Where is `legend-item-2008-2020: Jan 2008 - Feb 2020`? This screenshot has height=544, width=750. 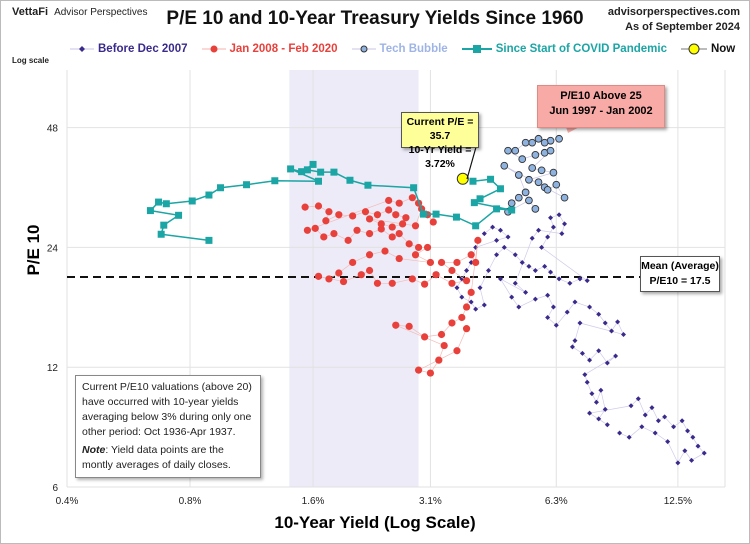 legend-item-2008-2020: Jan 2008 - Feb 2020 is located at coordinates (269, 49).